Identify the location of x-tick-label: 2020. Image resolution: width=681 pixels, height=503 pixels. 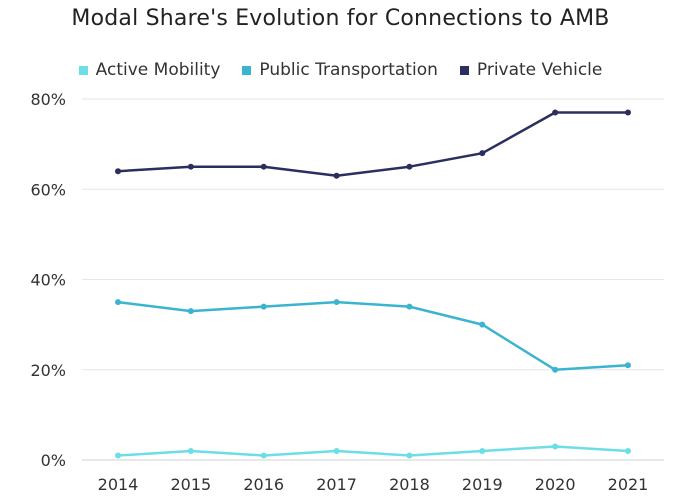
(555, 484).